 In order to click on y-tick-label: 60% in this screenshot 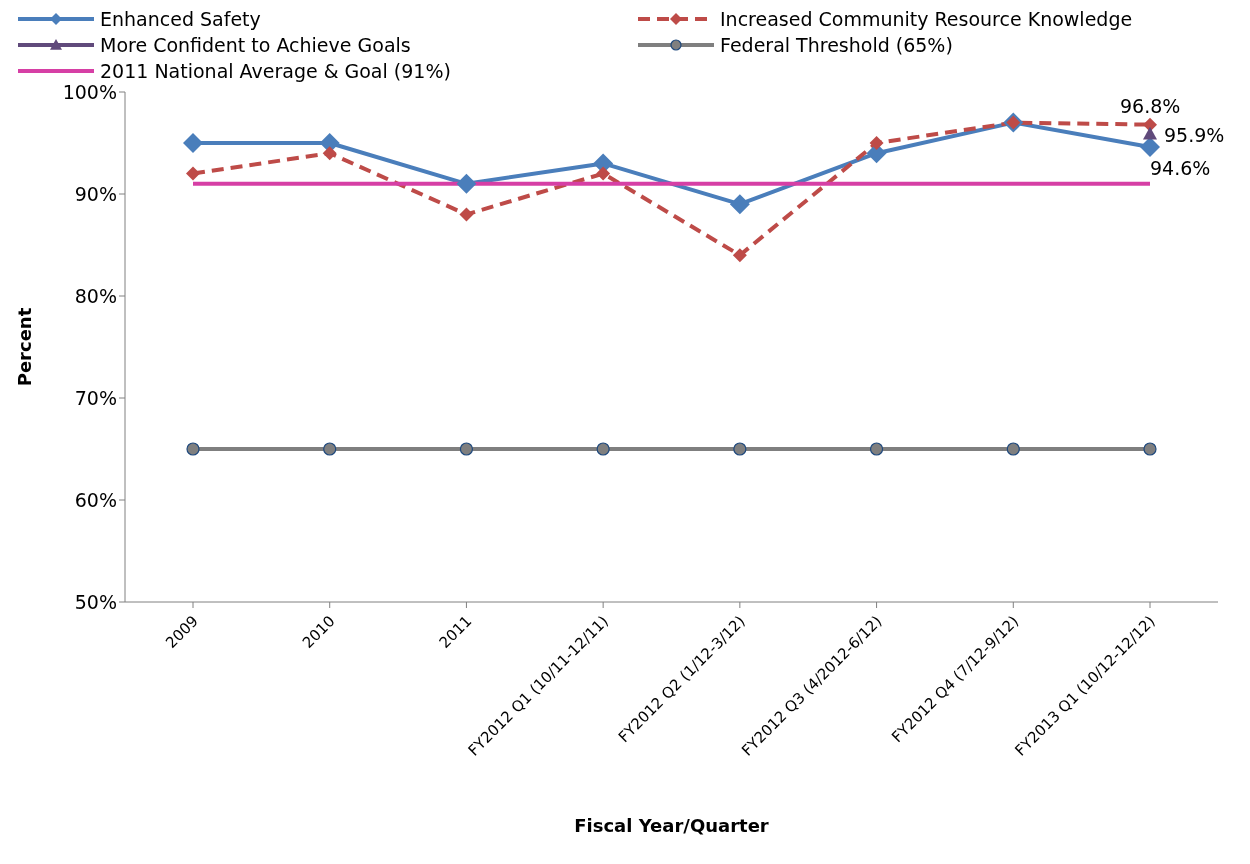, I will do `click(95, 499)`.